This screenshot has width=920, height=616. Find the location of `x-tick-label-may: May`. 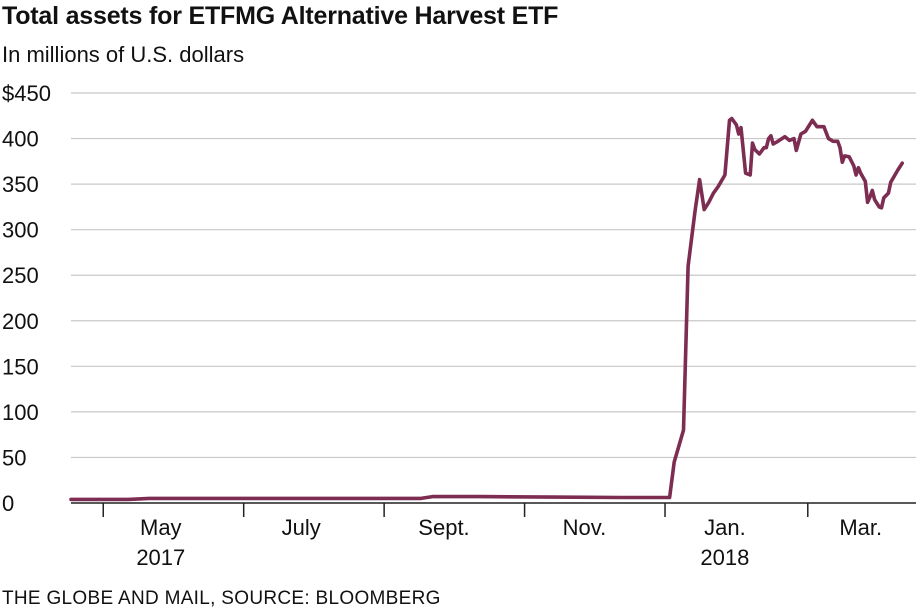

x-tick-label-may: May is located at coordinates (161, 527).